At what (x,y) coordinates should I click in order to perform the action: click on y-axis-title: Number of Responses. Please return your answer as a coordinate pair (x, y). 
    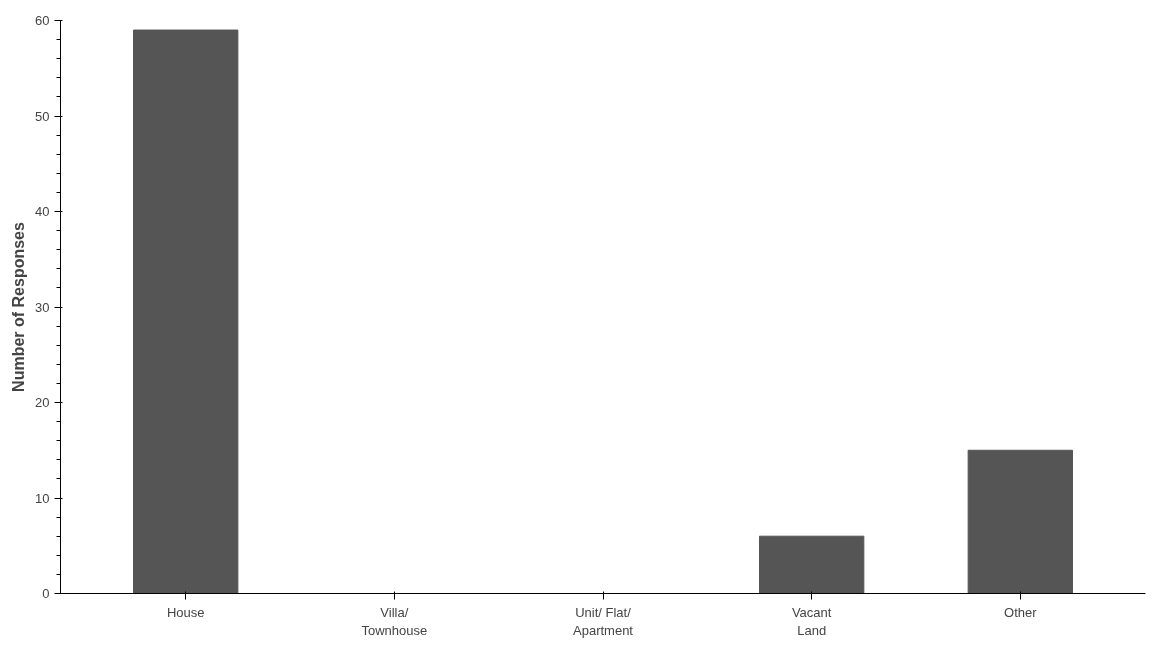
    Looking at the image, I should click on (19, 306).